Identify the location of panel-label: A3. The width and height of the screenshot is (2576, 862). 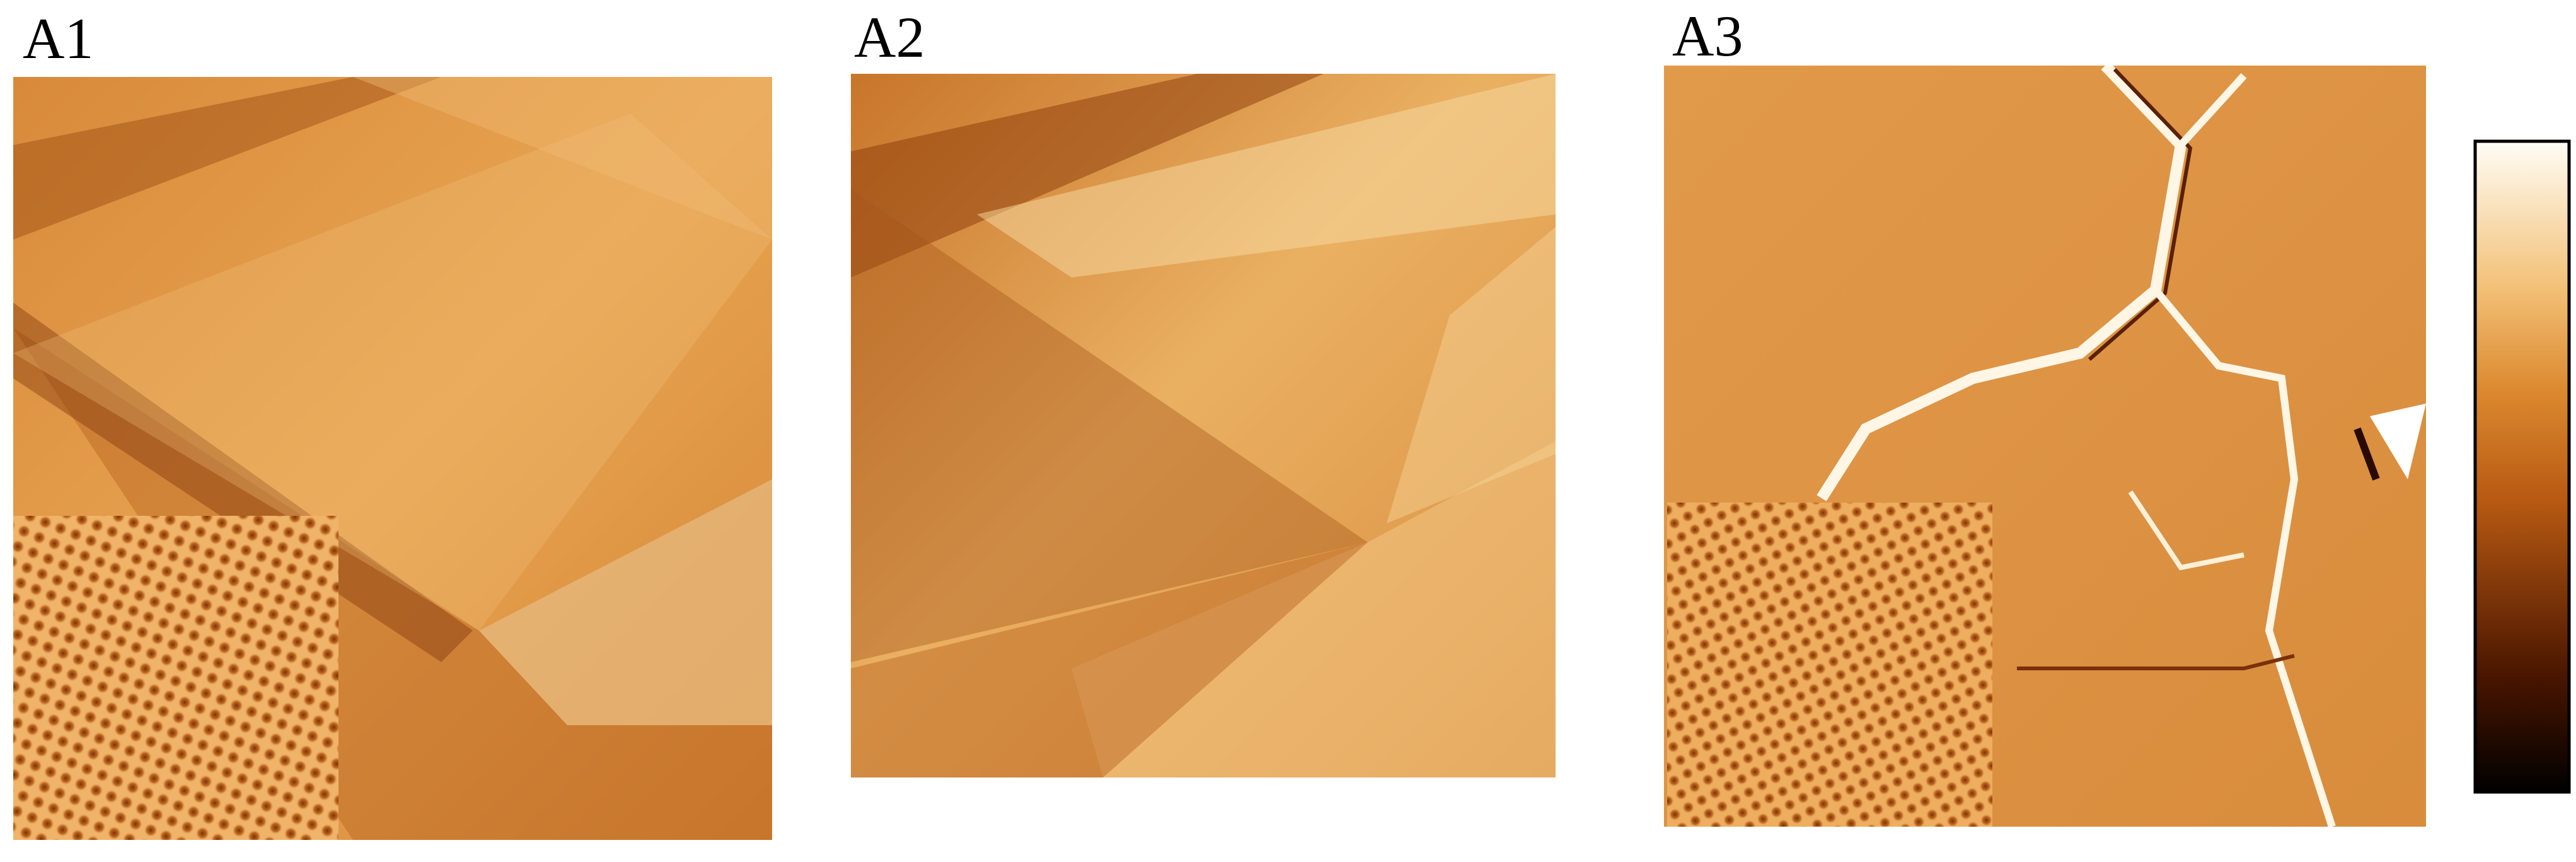
(1707, 36).